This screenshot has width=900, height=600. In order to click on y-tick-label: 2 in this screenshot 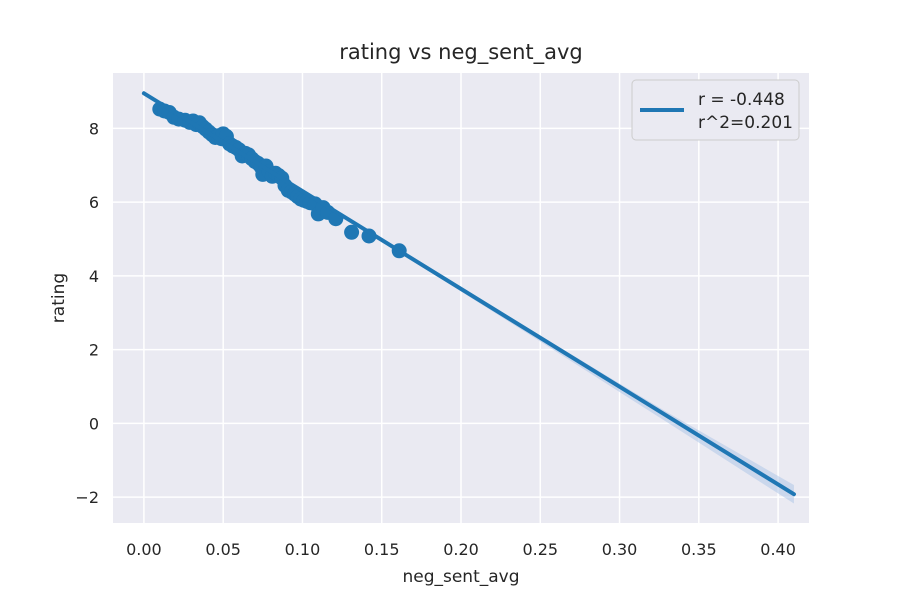, I will do `click(94, 350)`.